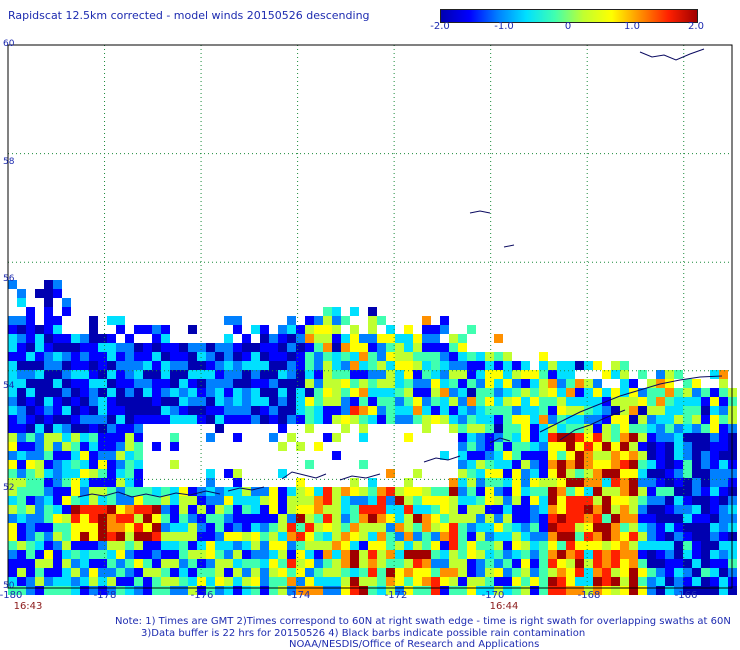 This screenshot has width=740, height=650. I want to click on coastline-segment, so click(304, 475).